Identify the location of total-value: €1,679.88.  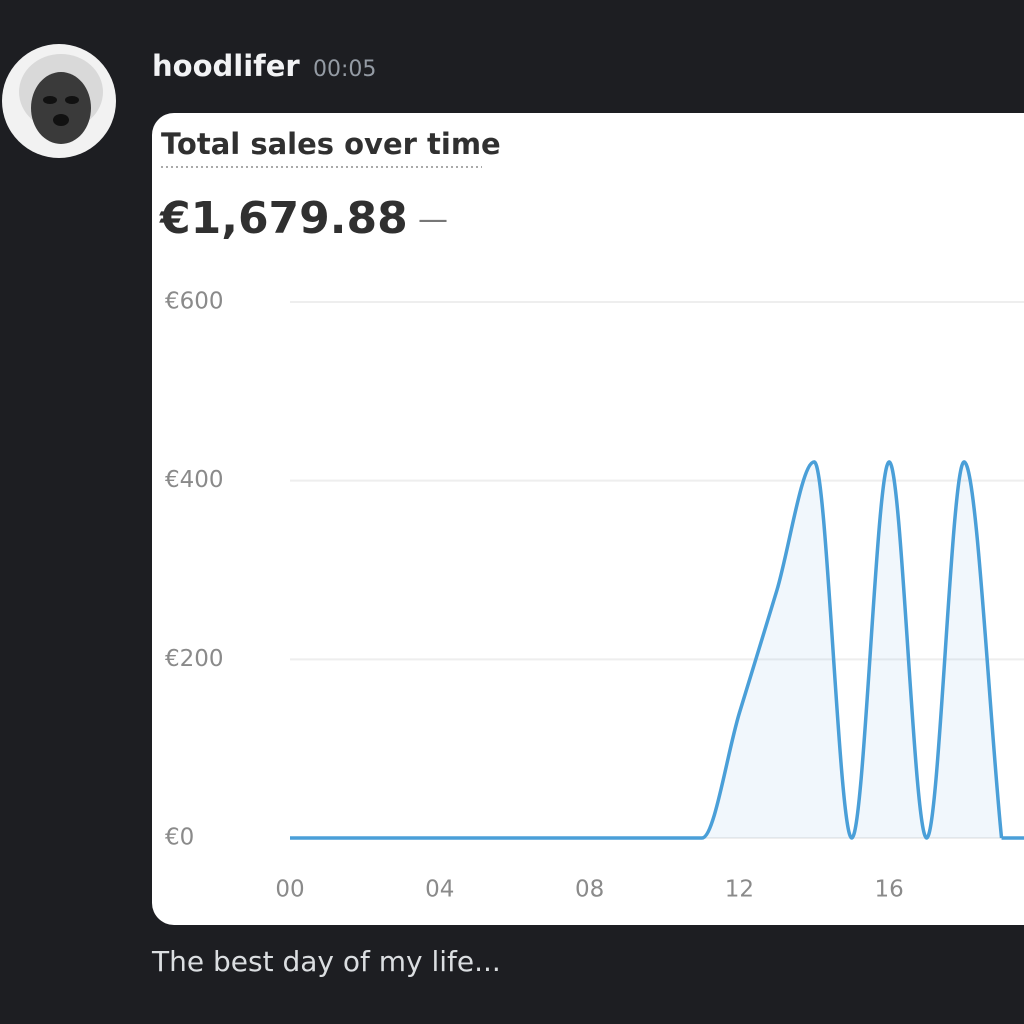
(283, 218).